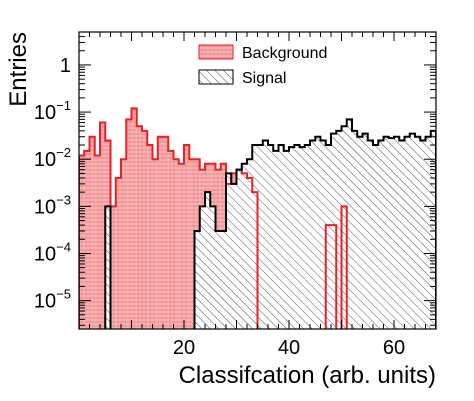  What do you see at coordinates (52, 252) in the screenshot?
I see `y-tick-label: 10⁻⁴` at bounding box center [52, 252].